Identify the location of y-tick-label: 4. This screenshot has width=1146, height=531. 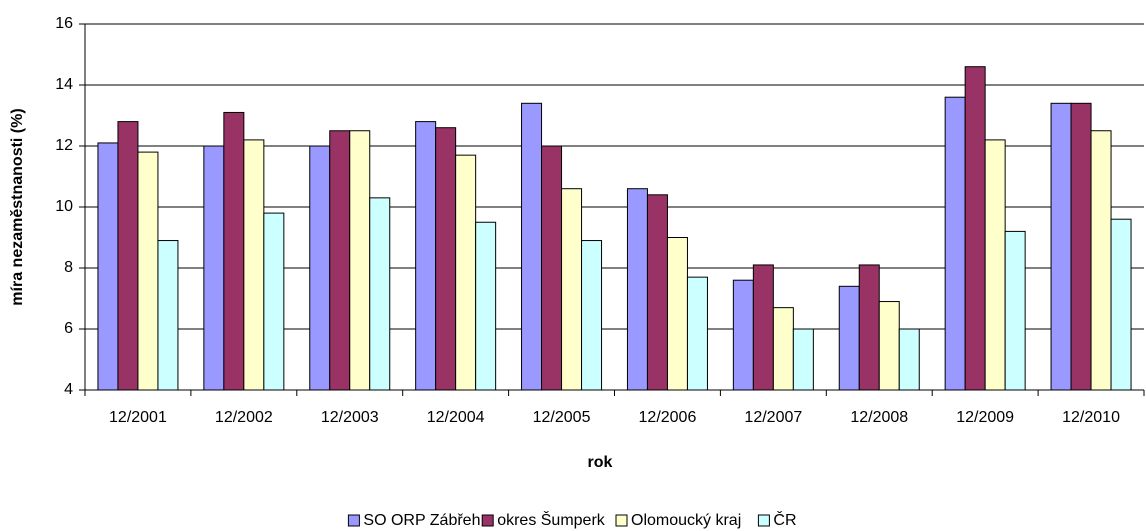
(68, 389).